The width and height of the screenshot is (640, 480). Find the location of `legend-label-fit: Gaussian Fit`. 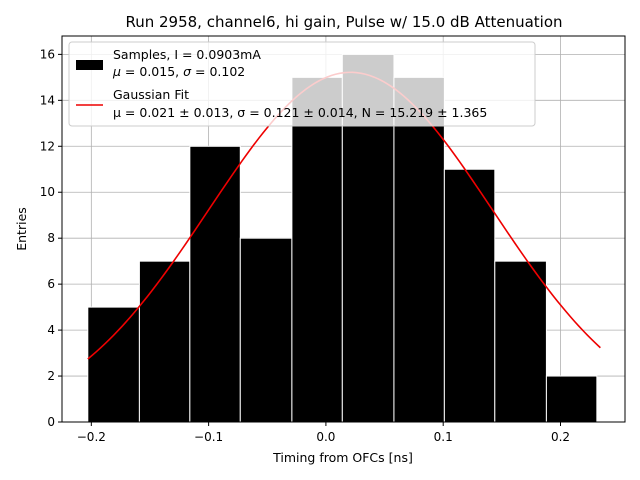

legend-label-fit: Gaussian Fit is located at coordinates (151, 94).